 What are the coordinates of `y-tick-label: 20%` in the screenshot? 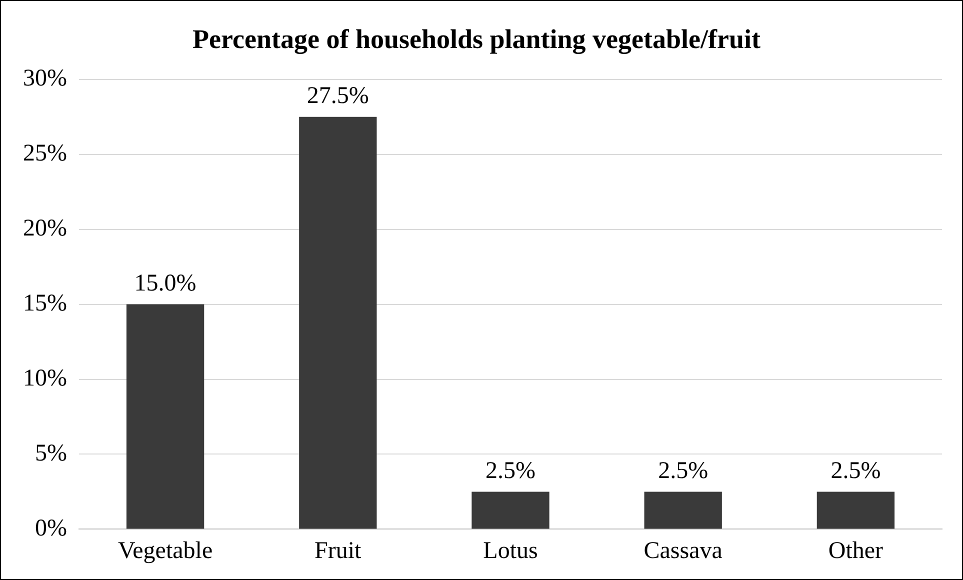 It's located at (44, 229).